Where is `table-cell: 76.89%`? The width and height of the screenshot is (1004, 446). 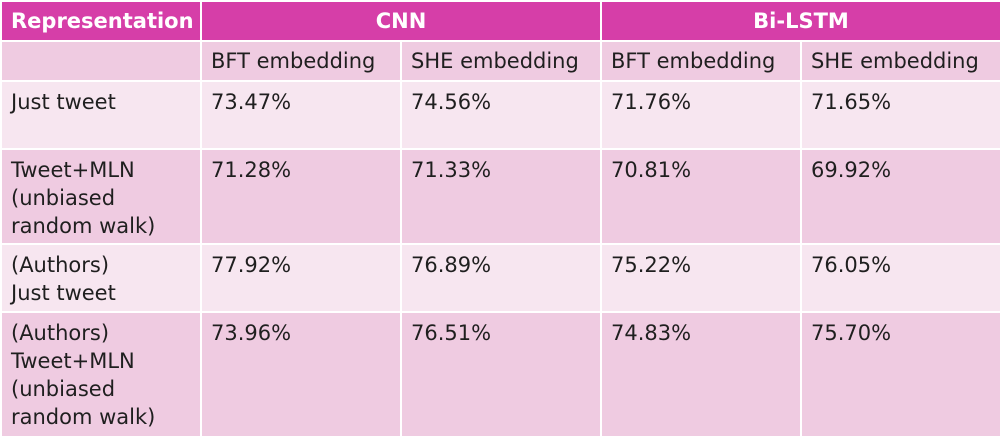 table-cell: 76.89% is located at coordinates (501, 278).